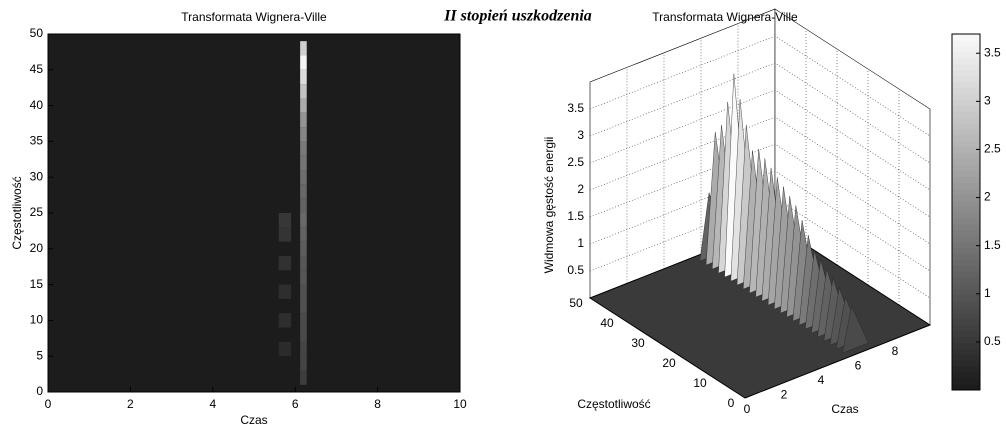 This screenshot has height=437, width=1006. I want to click on y-tick-label: 40, so click(607, 323).